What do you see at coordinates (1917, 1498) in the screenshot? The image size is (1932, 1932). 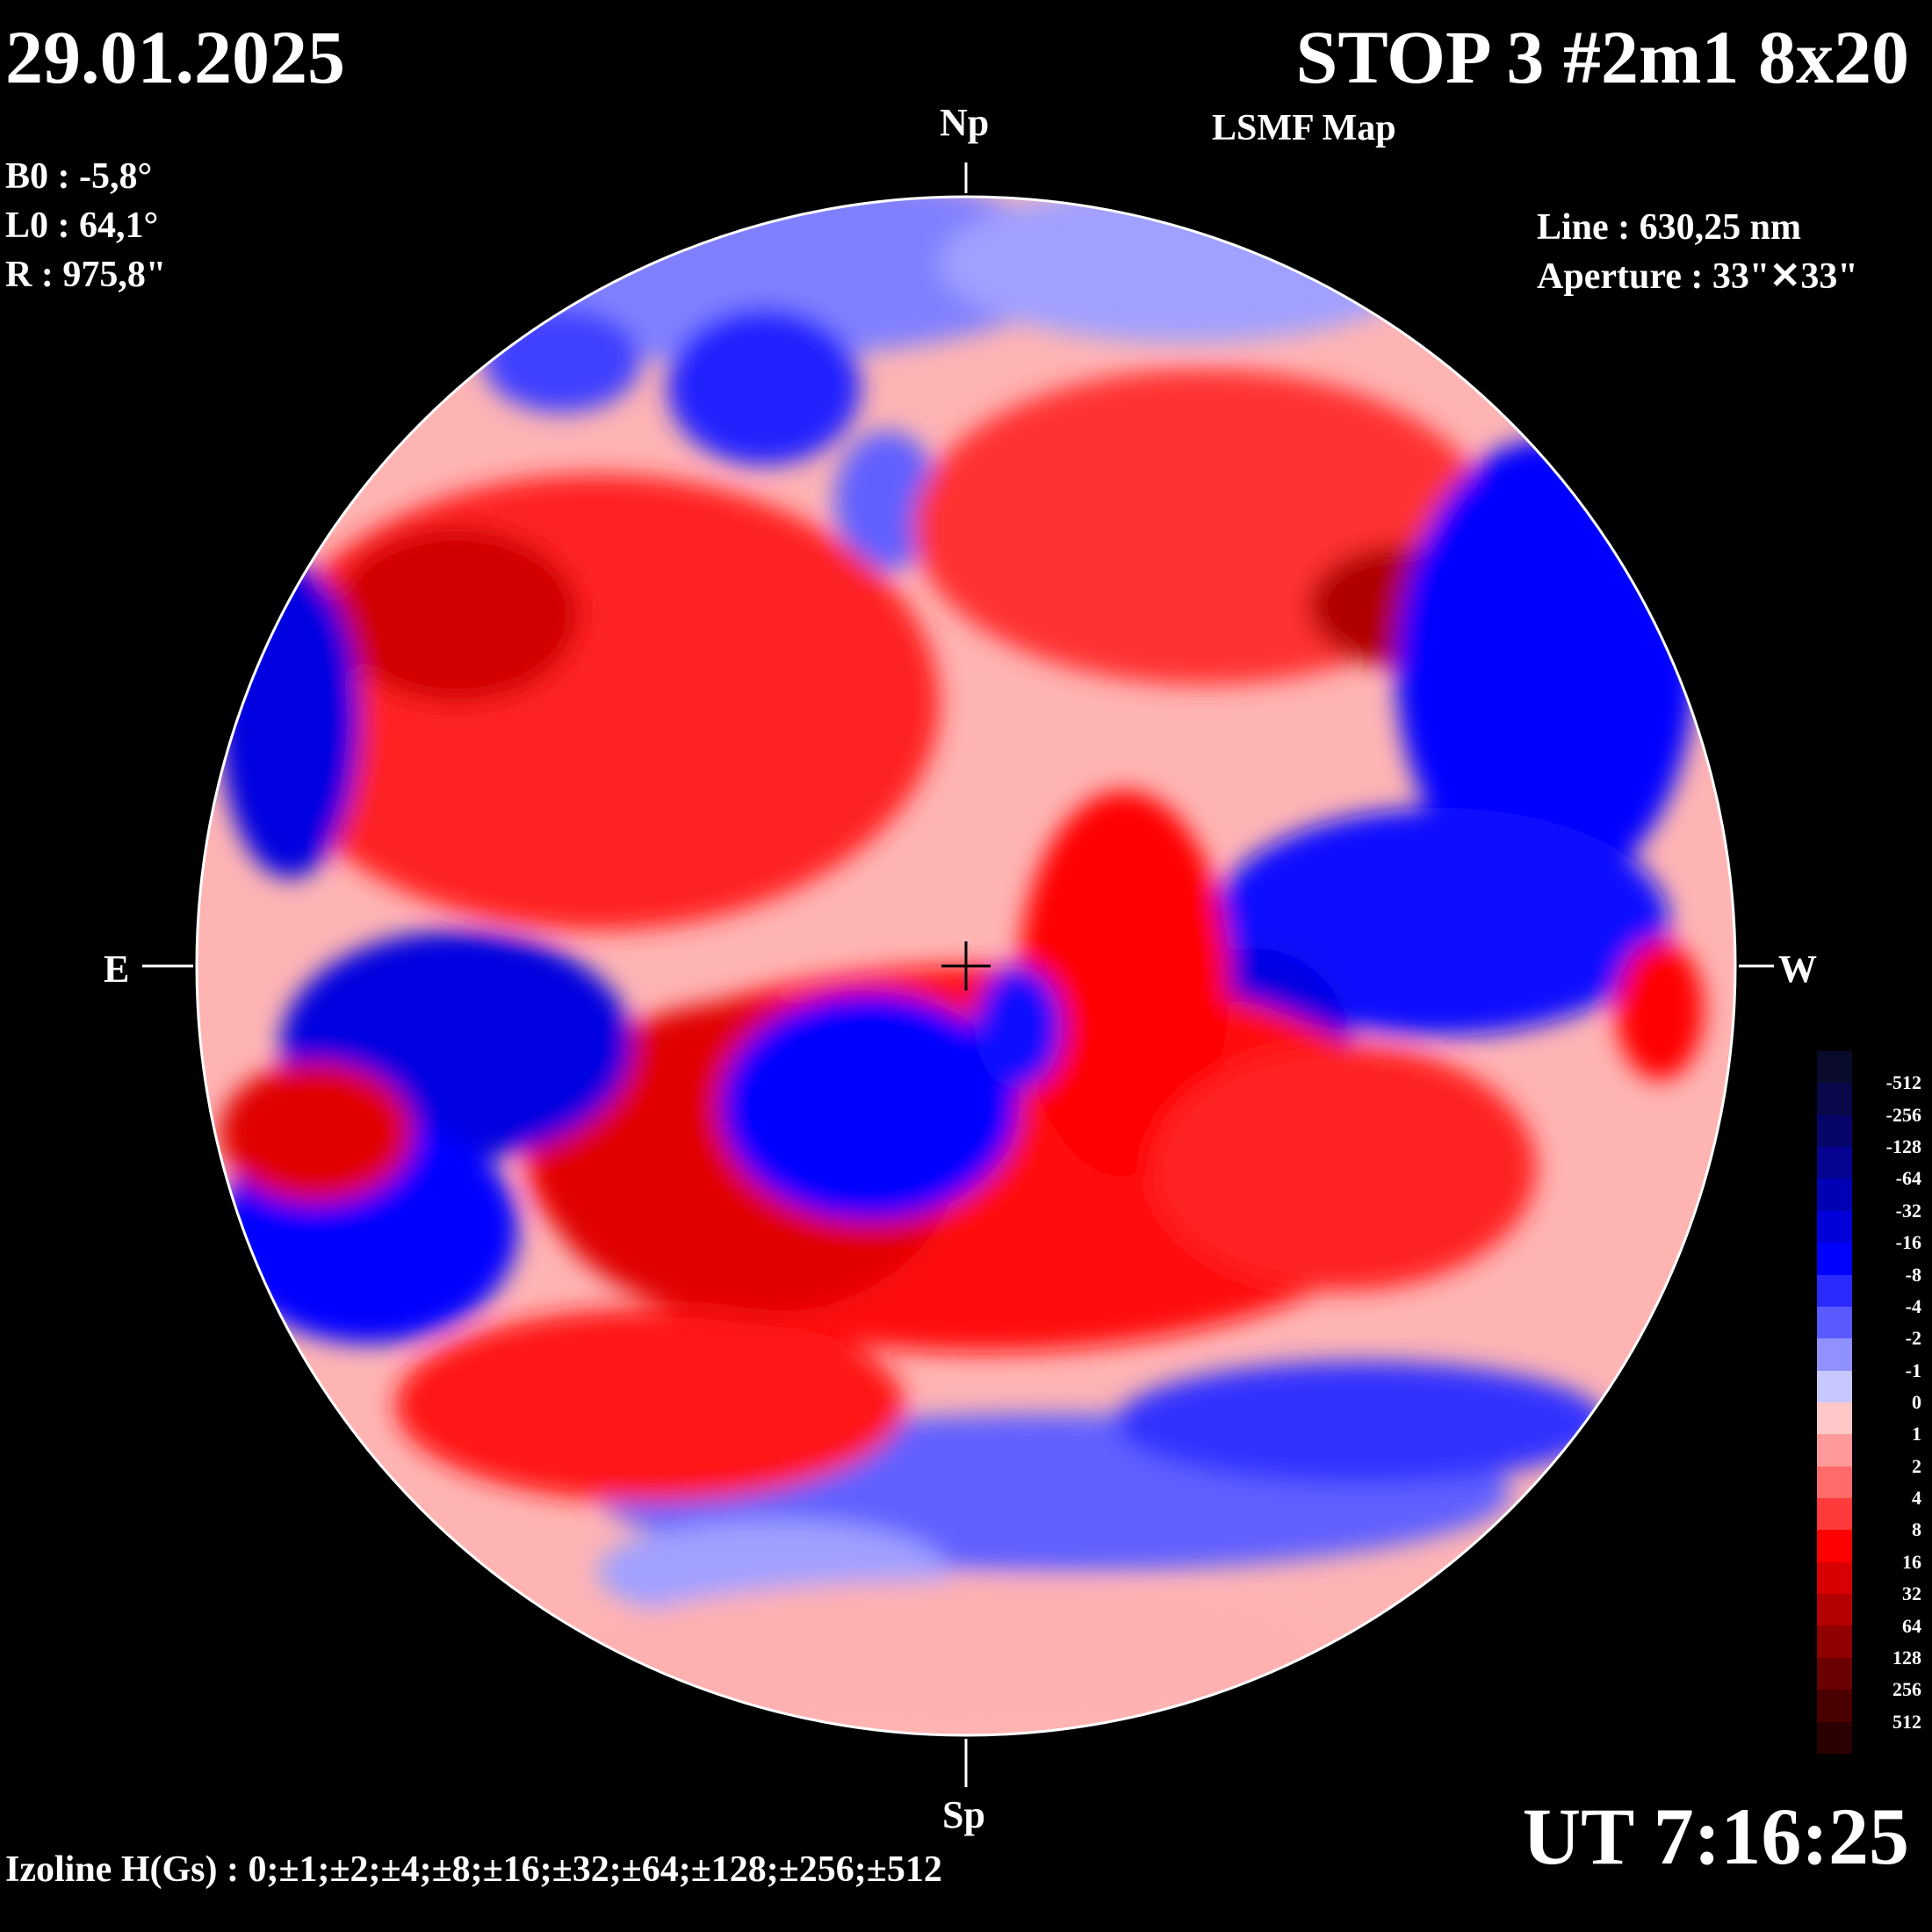 I see `colorbar-label: 4` at bounding box center [1917, 1498].